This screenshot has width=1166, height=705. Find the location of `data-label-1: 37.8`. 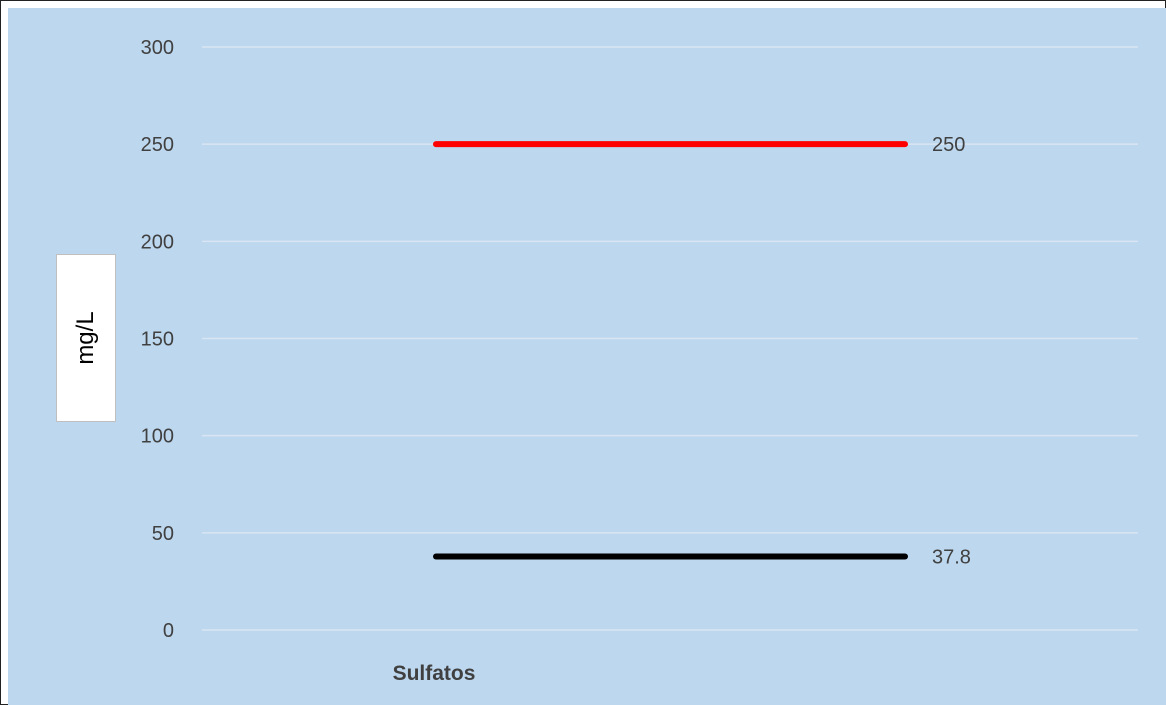

data-label-1: 37.8 is located at coordinates (951, 558).